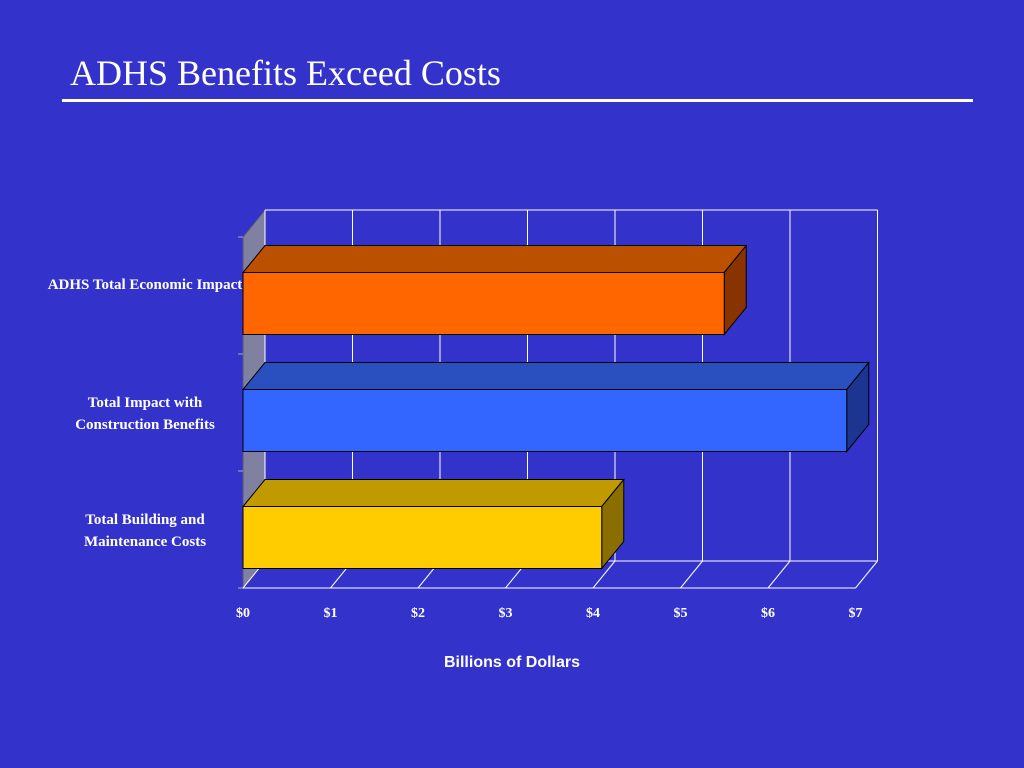 This screenshot has height=768, width=1024. I want to click on x-tick-label-3: $3, so click(506, 613).